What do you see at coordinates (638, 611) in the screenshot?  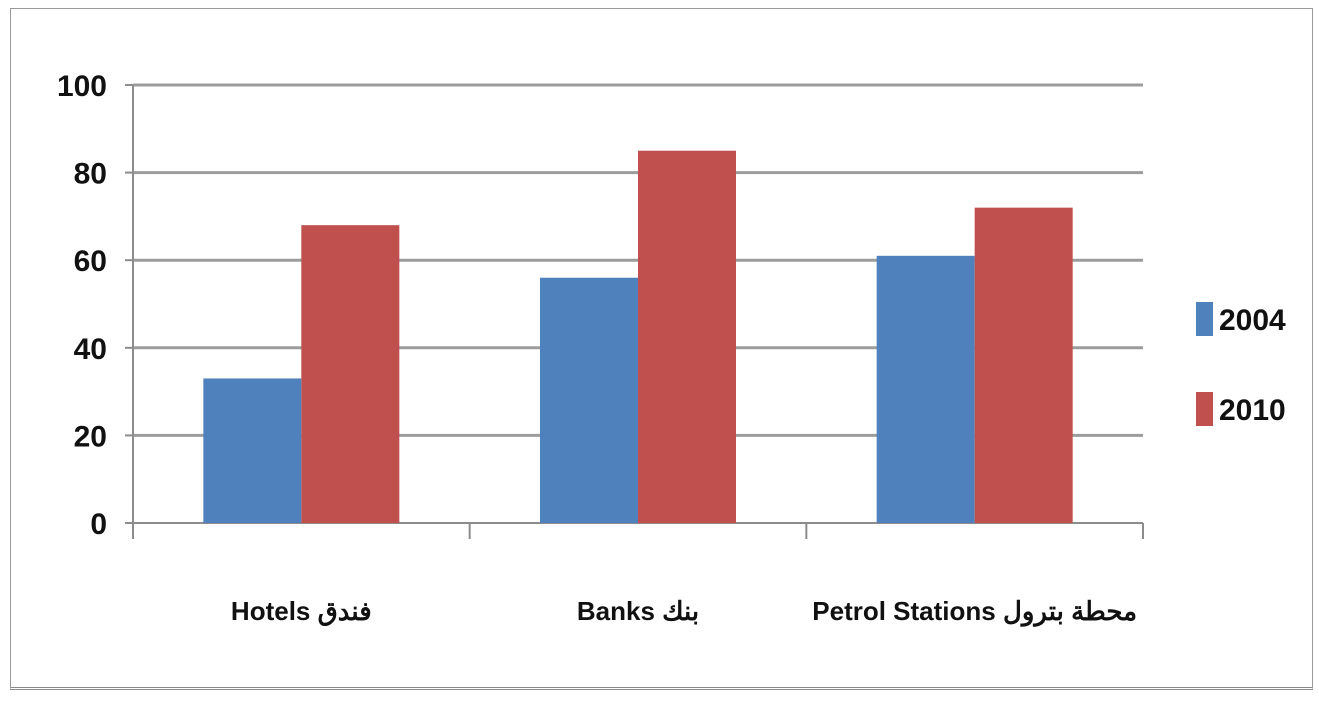 I see `x-category-label: Banks بنك` at bounding box center [638, 611].